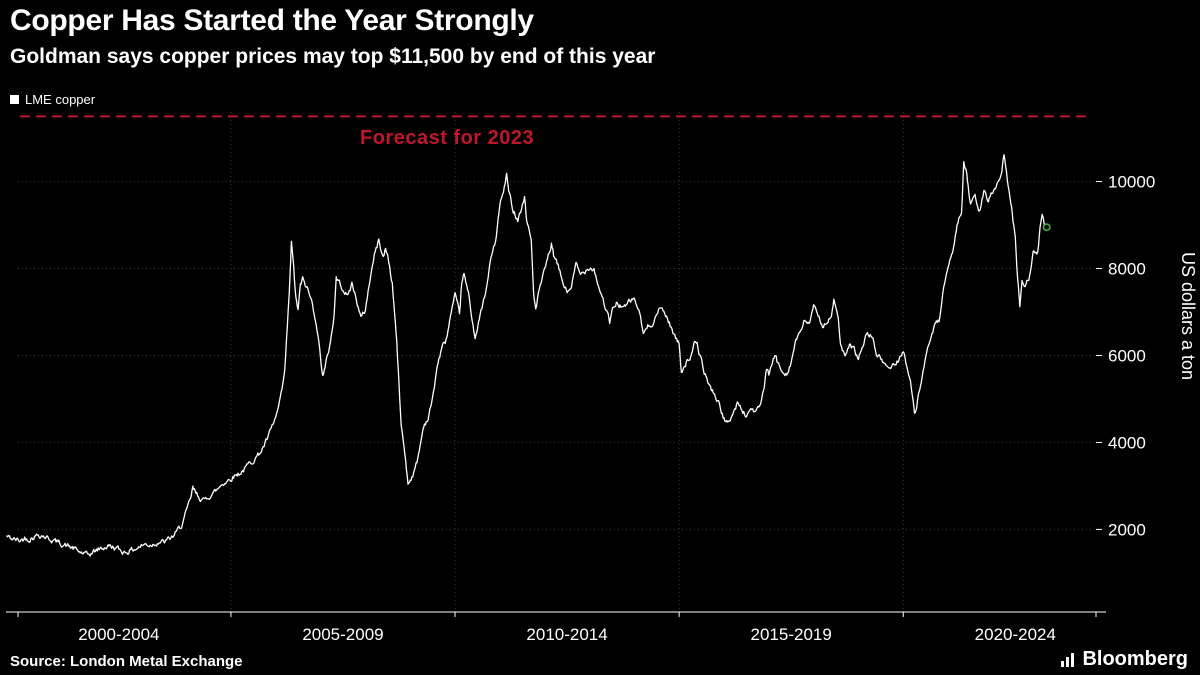 Image resolution: width=1200 pixels, height=675 pixels. Describe the element at coordinates (791, 634) in the screenshot. I see `svg-text: 2015-2019` at that location.